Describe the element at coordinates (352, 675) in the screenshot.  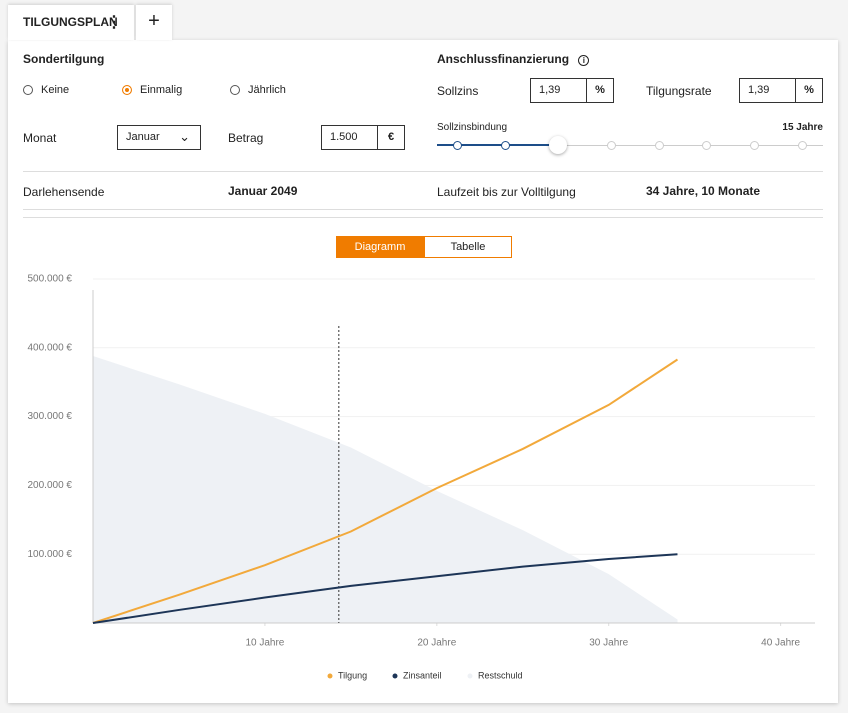
I see `legend-label: Tilgung` at that location.